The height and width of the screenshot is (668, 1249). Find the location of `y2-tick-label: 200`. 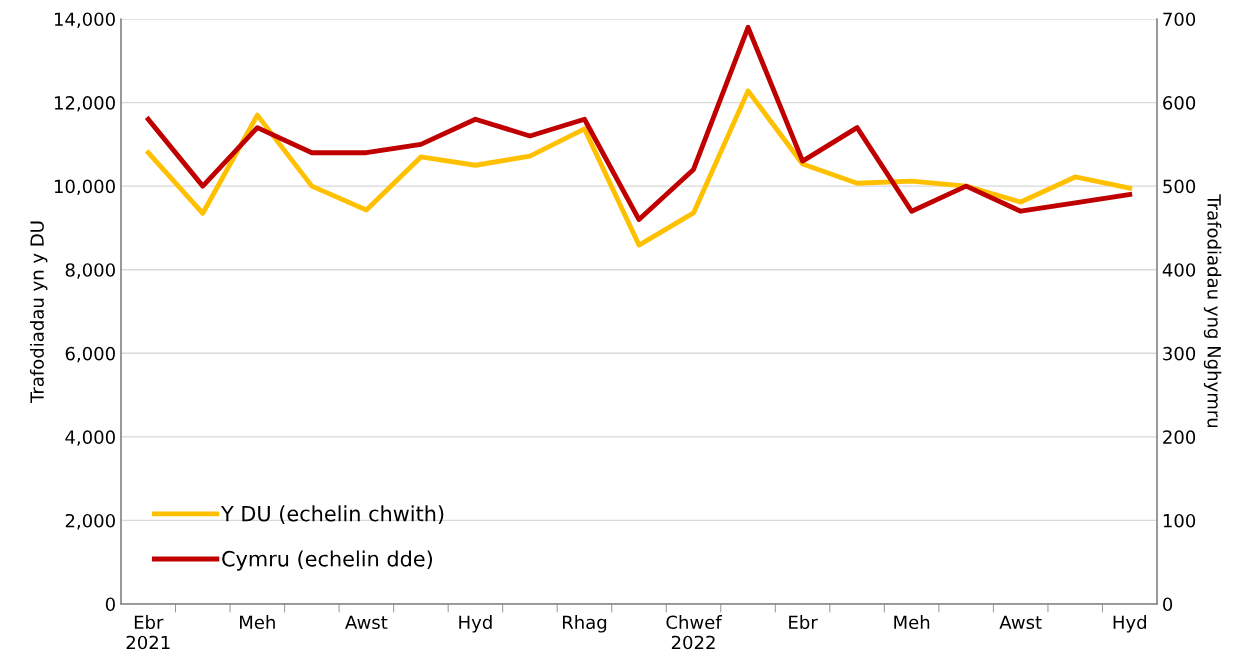

y2-tick-label: 200 is located at coordinates (1179, 437).